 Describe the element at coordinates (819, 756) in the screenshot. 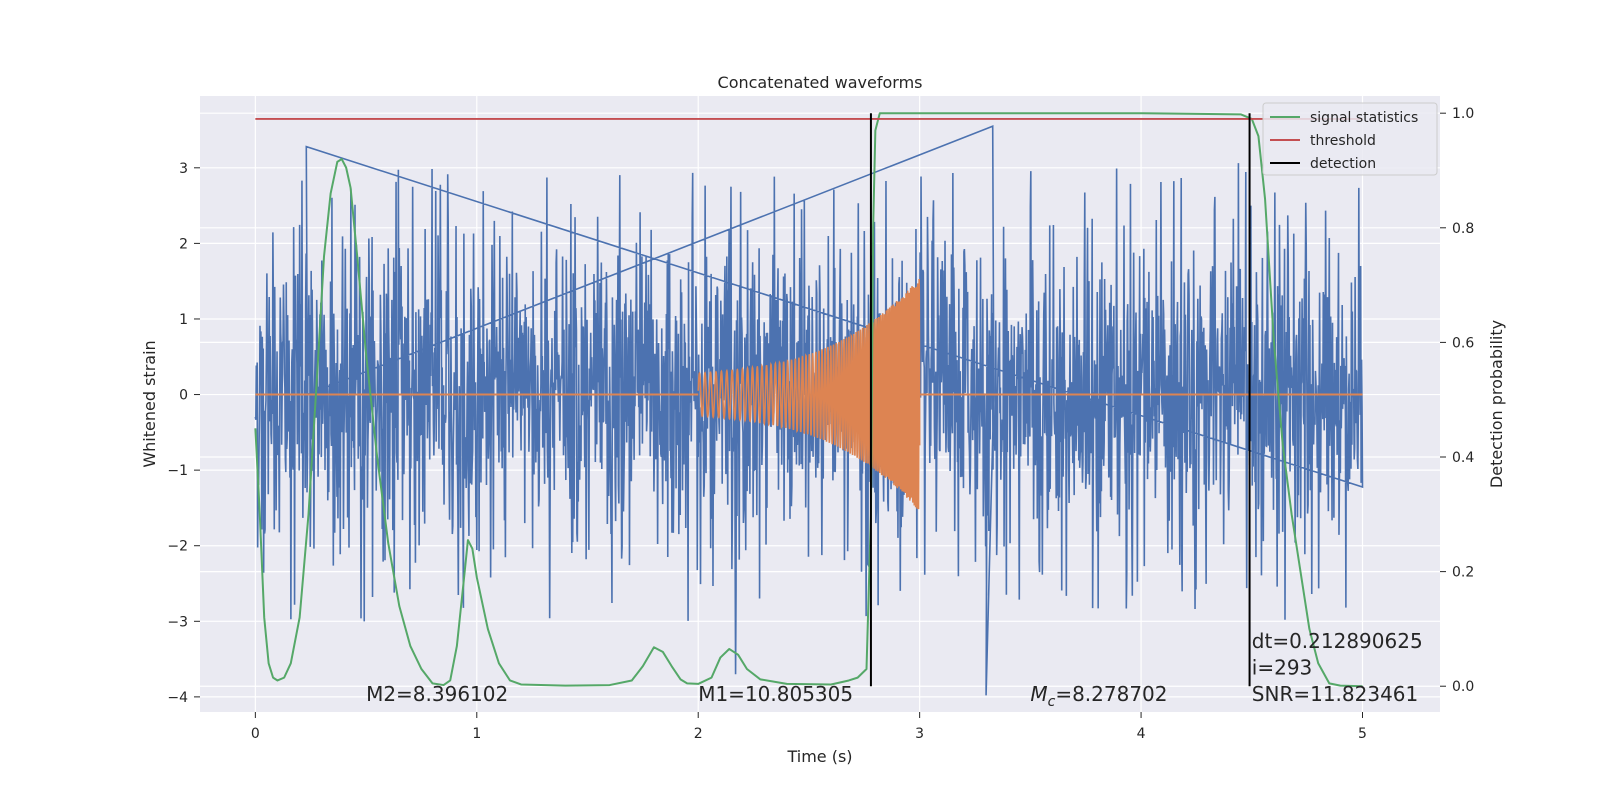

I see `x-axis-label: Time (s)` at that location.